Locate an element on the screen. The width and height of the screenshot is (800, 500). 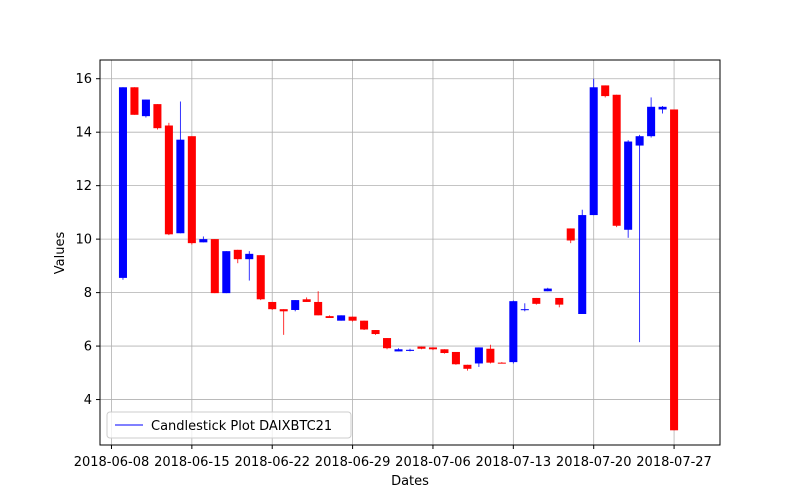
x-tick-label: 2018-07-20 is located at coordinates (594, 462).